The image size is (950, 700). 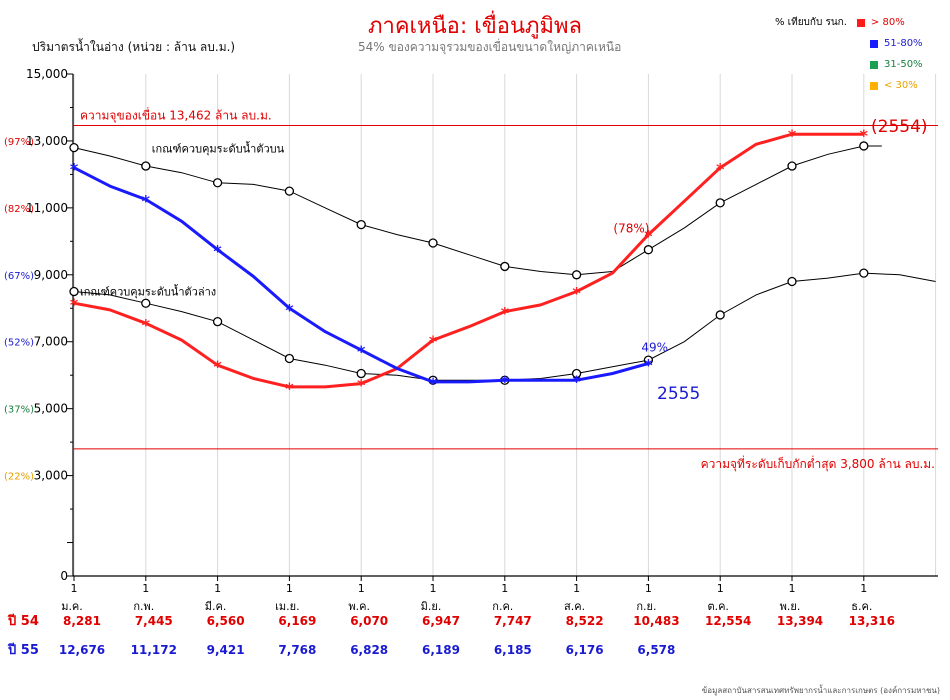 What do you see at coordinates (148, 291) in the screenshot?
I see `lower-rule-label: เกณฑ์ควบคุมระดับน้ำตัวล่าง` at bounding box center [148, 291].